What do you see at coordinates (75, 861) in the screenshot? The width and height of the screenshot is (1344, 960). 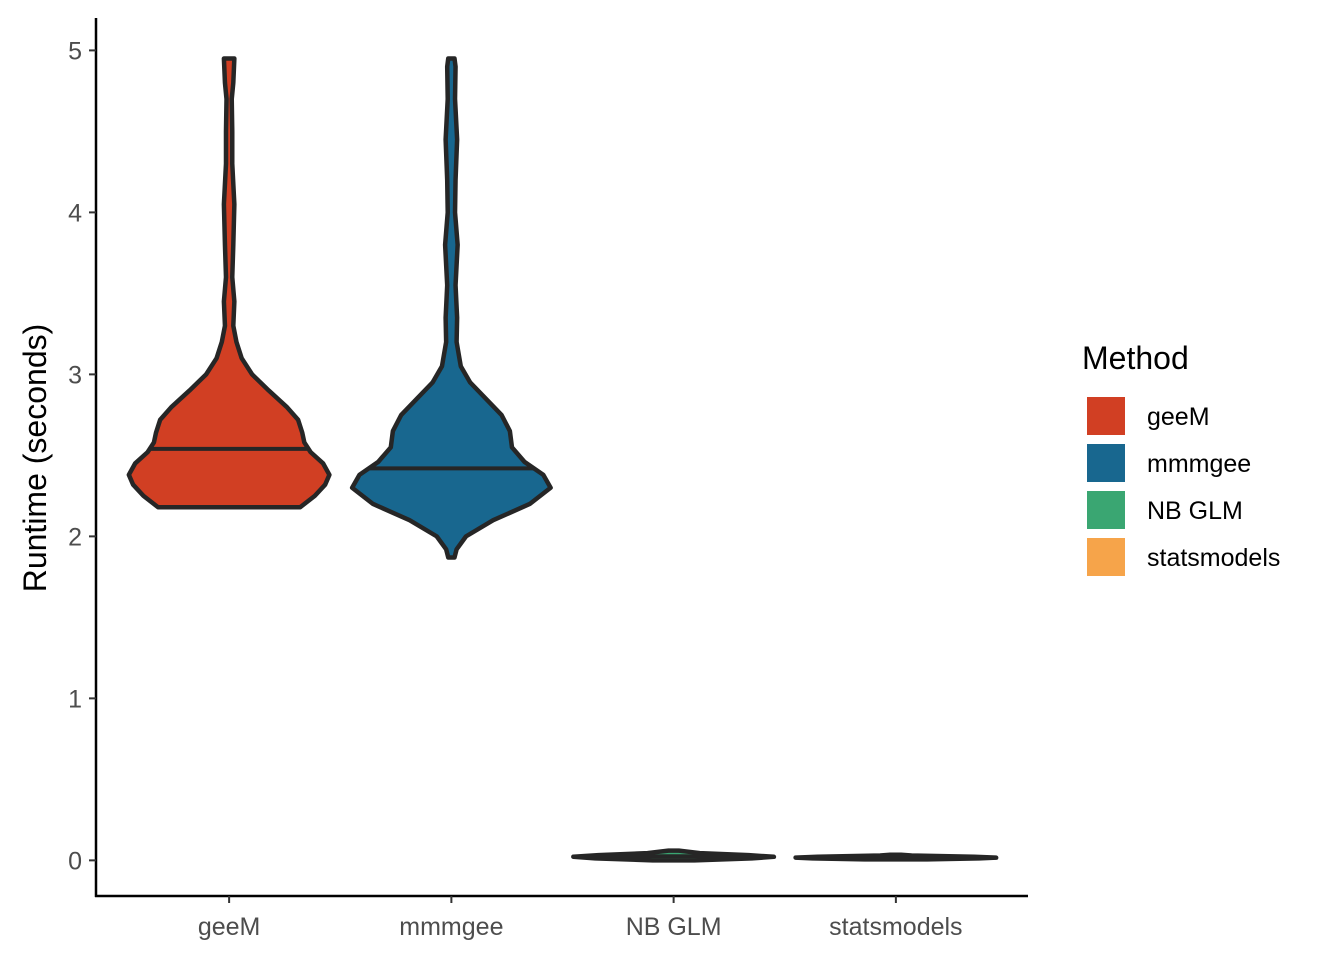 I see `y-tick-label: 0` at bounding box center [75, 861].